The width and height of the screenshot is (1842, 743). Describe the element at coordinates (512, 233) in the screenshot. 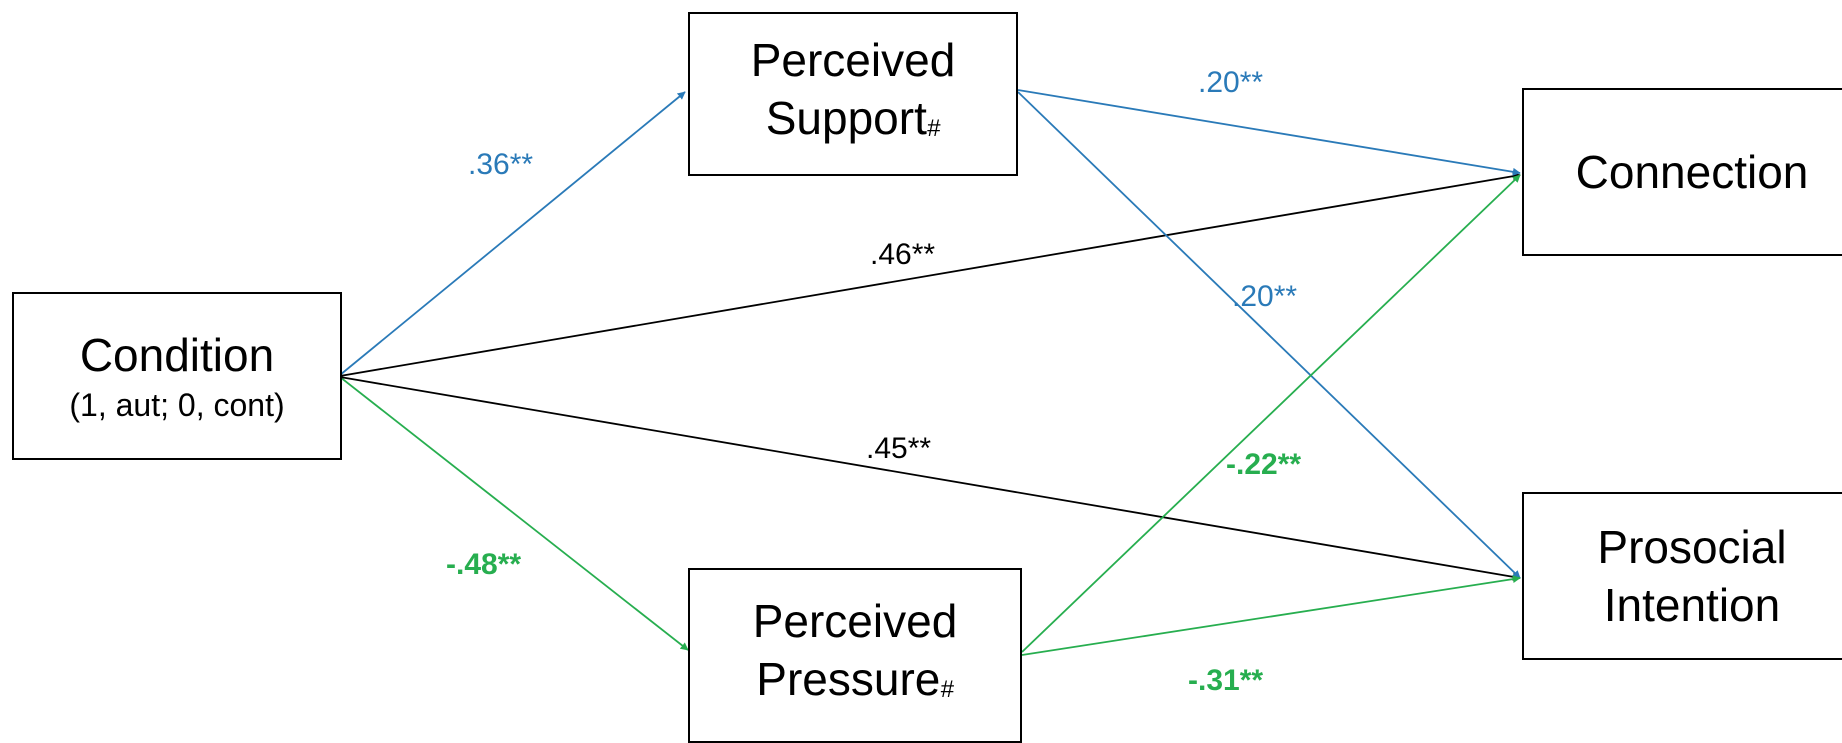

I see `arrow-condition-support` at that location.